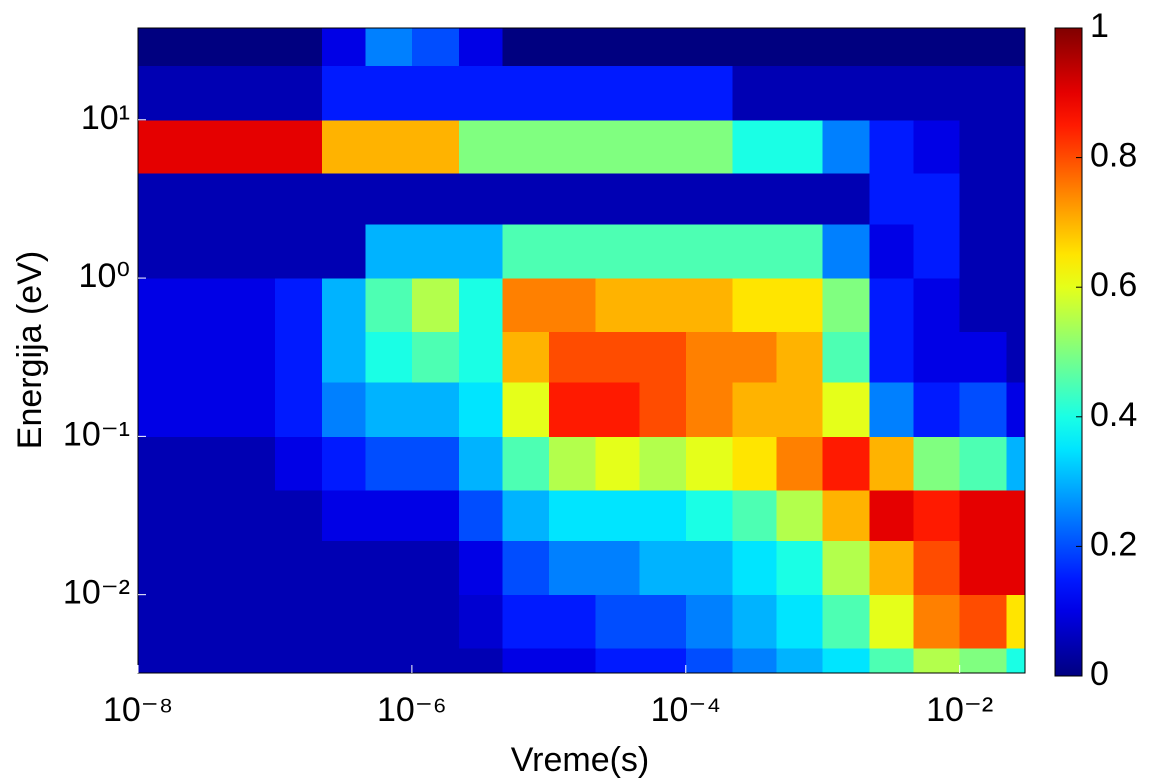  I want to click on colorbar-tick-label: 0, so click(1099, 674).